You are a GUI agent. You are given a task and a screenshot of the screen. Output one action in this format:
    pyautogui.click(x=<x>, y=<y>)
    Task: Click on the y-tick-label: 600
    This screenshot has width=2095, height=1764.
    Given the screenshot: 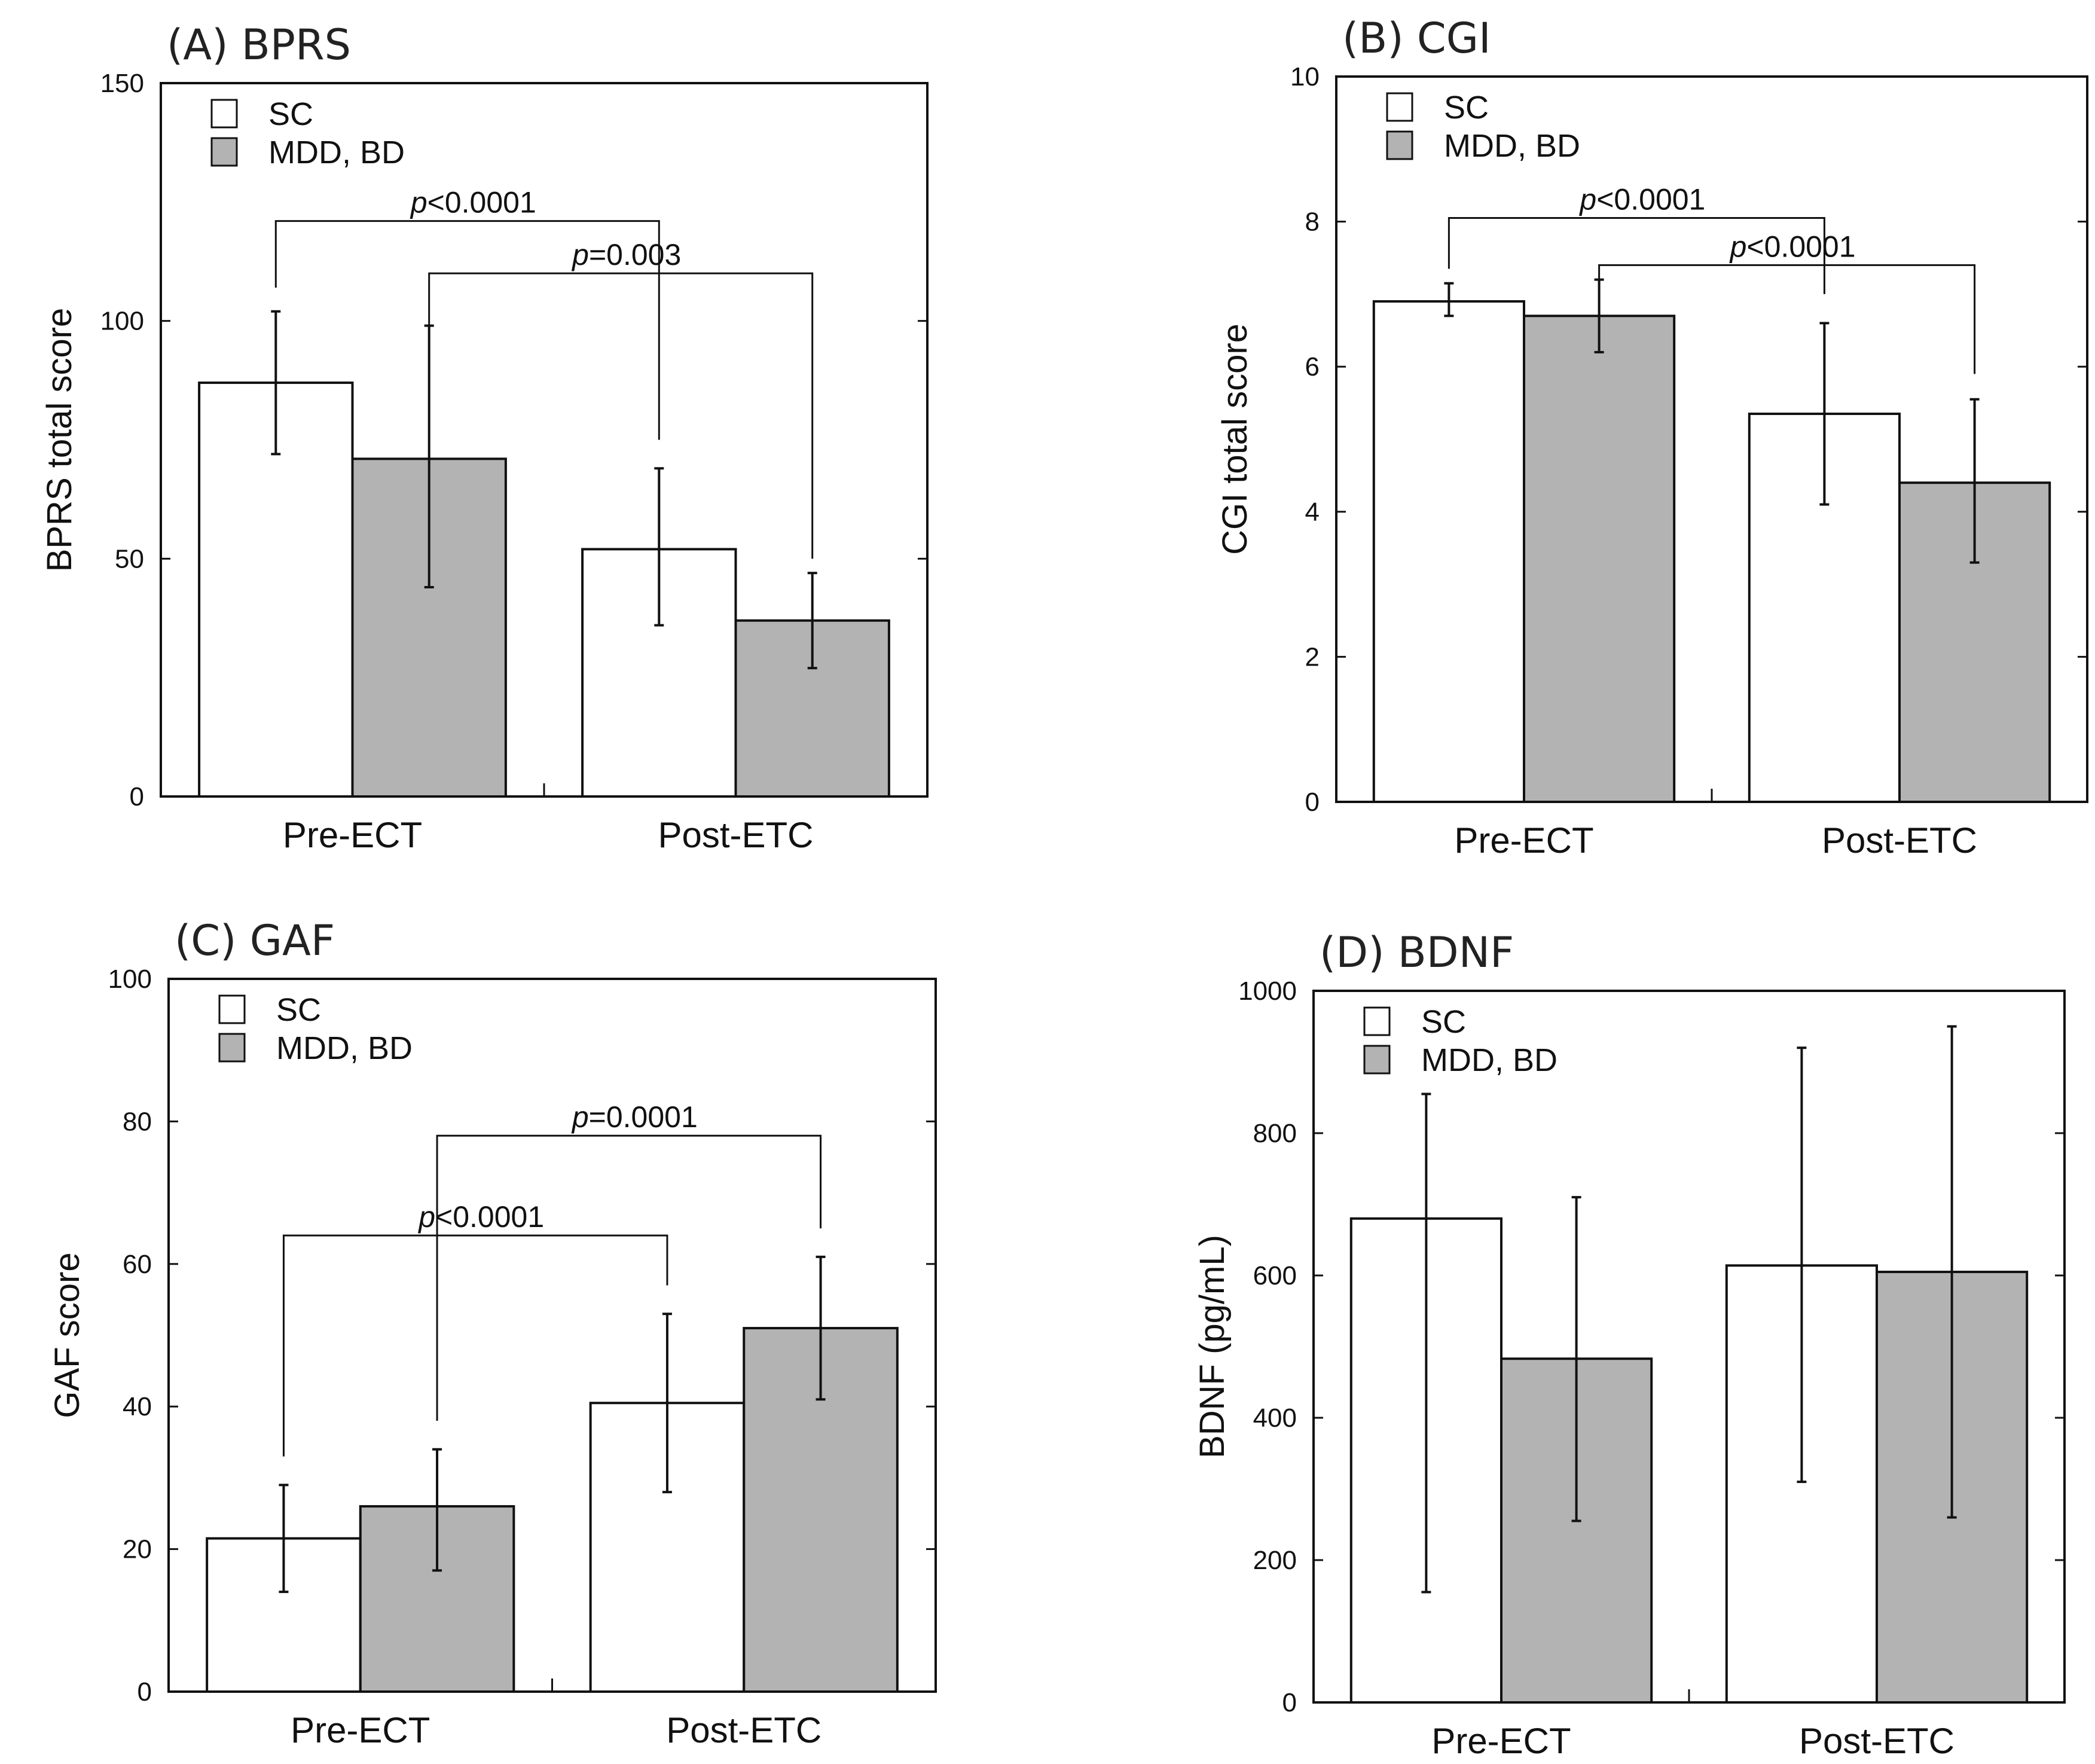 What is the action you would take?
    pyautogui.click(x=1275, y=1275)
    